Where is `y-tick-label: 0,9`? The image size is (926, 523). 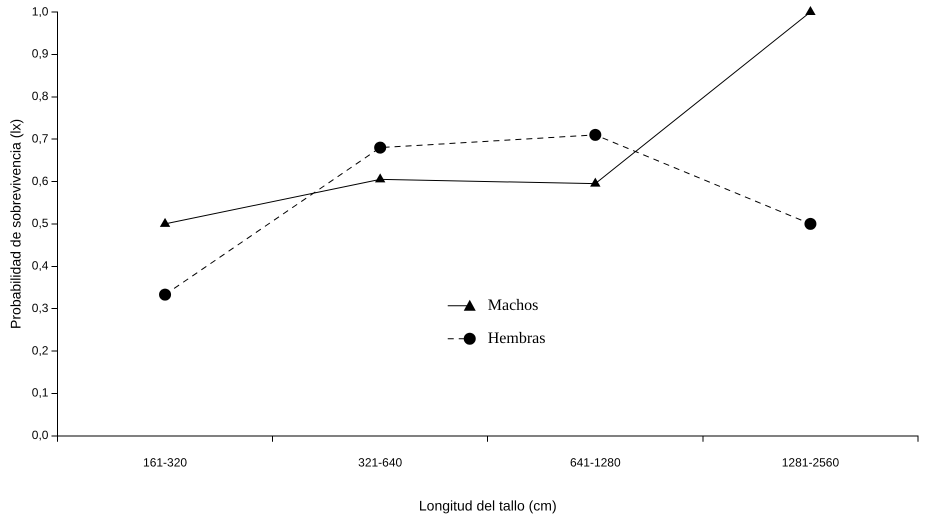 y-tick-label: 0,9 is located at coordinates (40, 53).